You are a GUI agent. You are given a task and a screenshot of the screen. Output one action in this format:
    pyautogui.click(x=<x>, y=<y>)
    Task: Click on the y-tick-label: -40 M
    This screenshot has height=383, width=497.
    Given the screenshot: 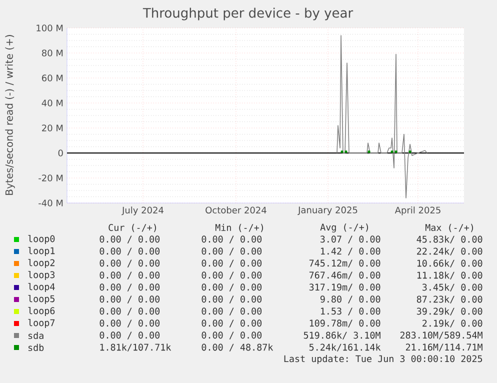 What is the action you would take?
    pyautogui.click(x=50, y=203)
    